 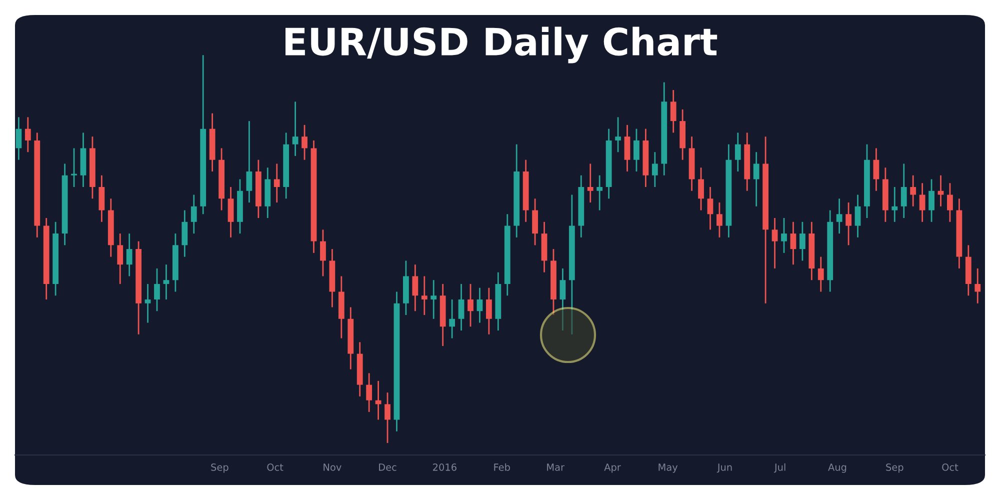 What do you see at coordinates (555, 467) in the screenshot?
I see `x-tick-label: Mar` at bounding box center [555, 467].